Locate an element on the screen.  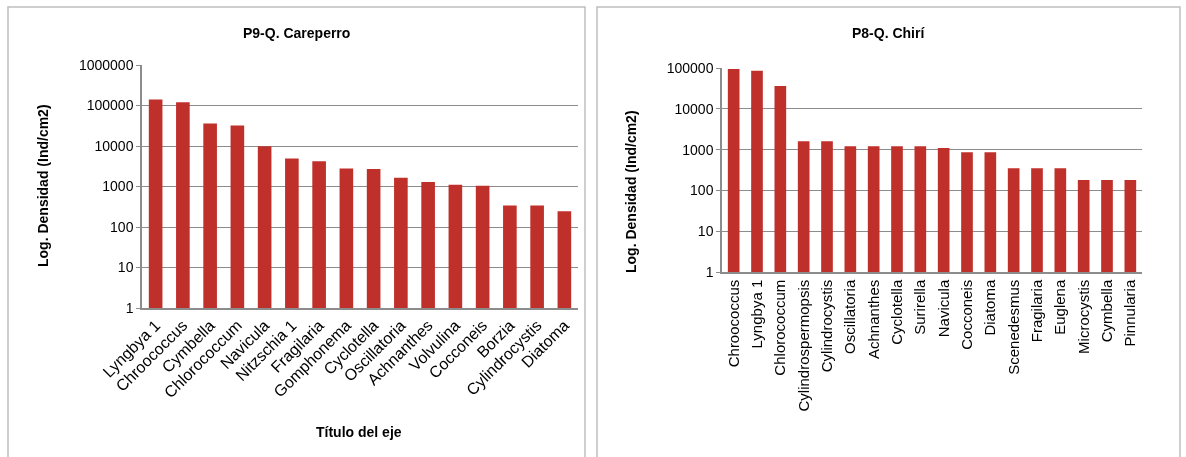
x-tick-label: Diatoma is located at coordinates (990, 307).